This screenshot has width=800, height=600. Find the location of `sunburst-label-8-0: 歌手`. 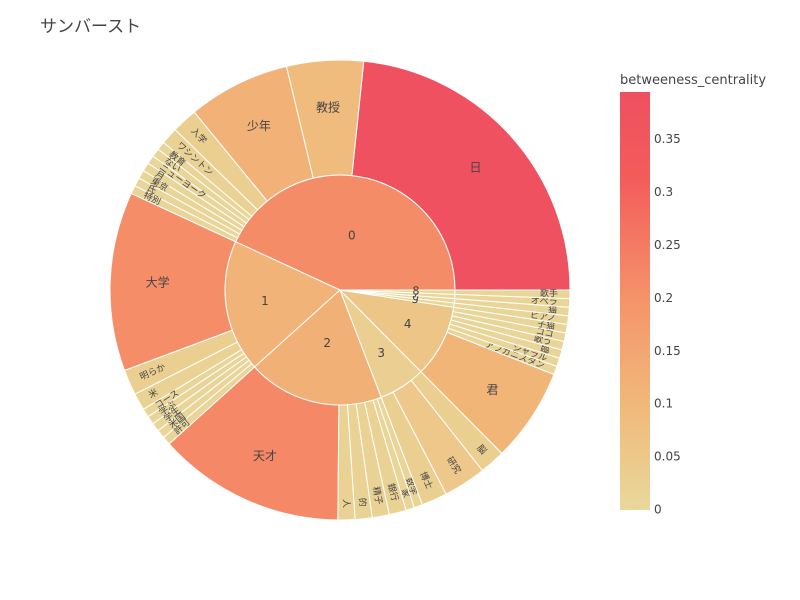

sunburst-label-8-0: 歌手 is located at coordinates (549, 293).